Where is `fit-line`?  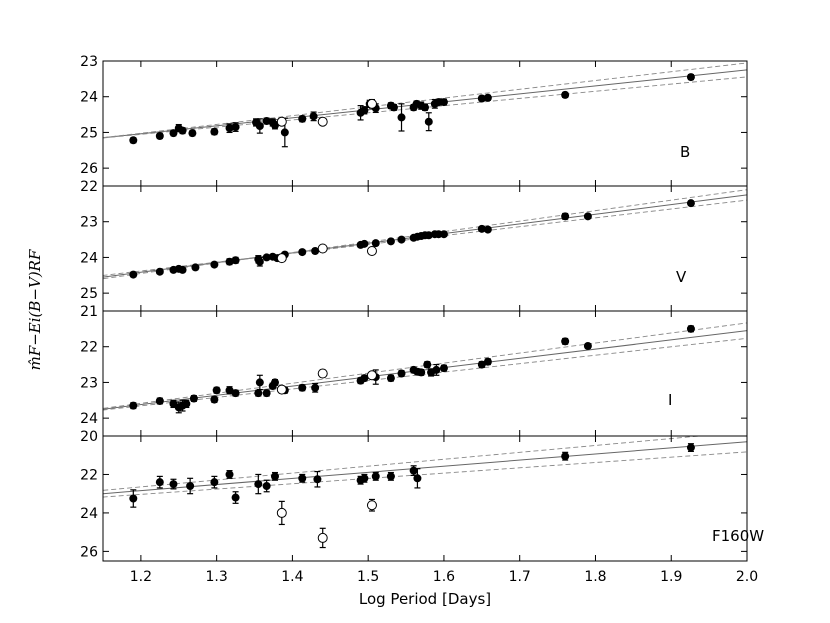
fit-line is located at coordinates (425, 370).